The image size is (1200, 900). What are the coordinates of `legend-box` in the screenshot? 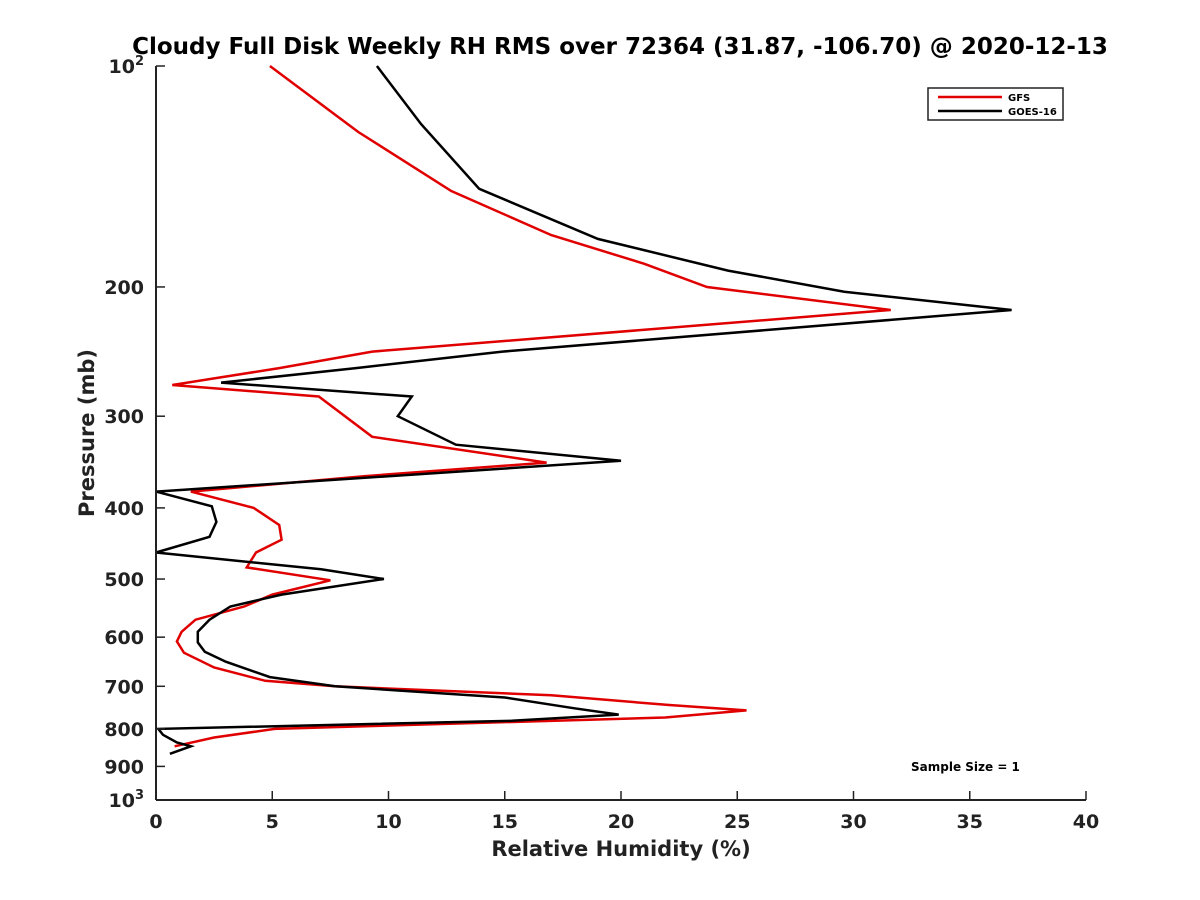 It's located at (995, 104).